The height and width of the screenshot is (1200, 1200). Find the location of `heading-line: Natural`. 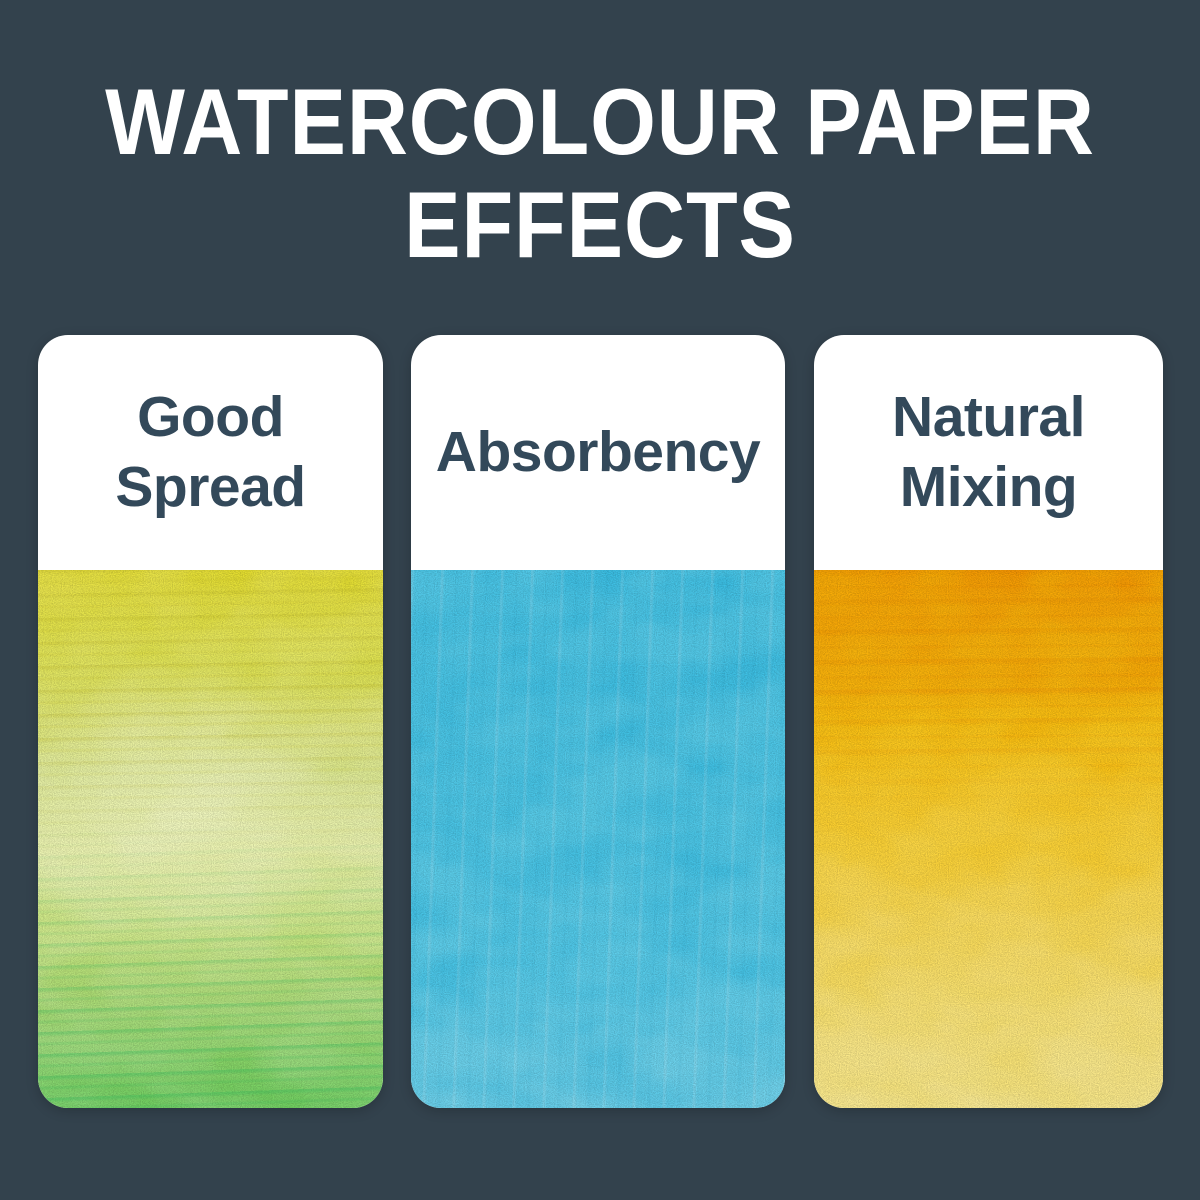

heading-line: Natural is located at coordinates (988, 416).